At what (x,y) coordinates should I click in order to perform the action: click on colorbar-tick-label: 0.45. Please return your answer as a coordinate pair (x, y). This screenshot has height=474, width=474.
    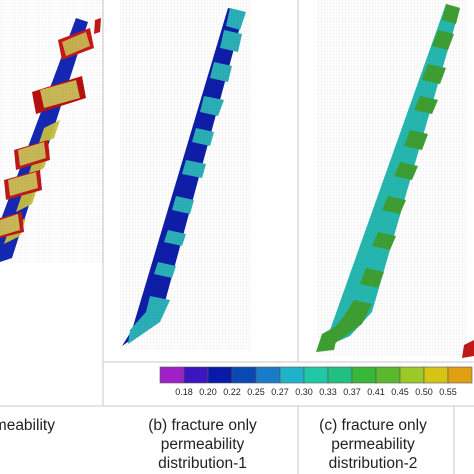
    Looking at the image, I should click on (400, 392).